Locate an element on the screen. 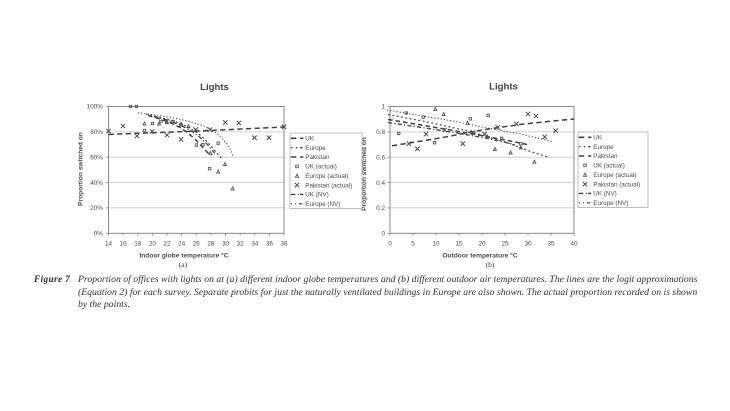 The height and width of the screenshot is (411, 730). svg-text: (a) is located at coordinates (183, 264).